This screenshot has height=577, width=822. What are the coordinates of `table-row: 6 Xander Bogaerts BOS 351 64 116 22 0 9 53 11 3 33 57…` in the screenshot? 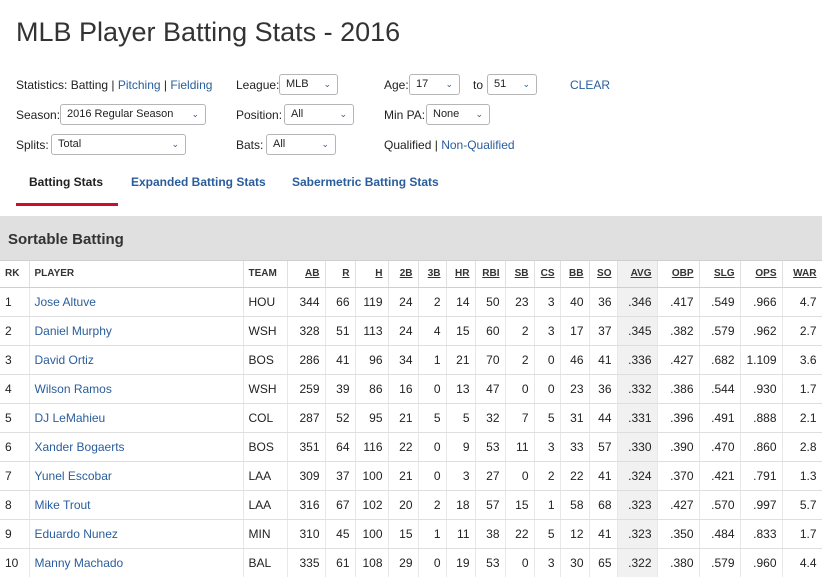 It's located at (411, 447).